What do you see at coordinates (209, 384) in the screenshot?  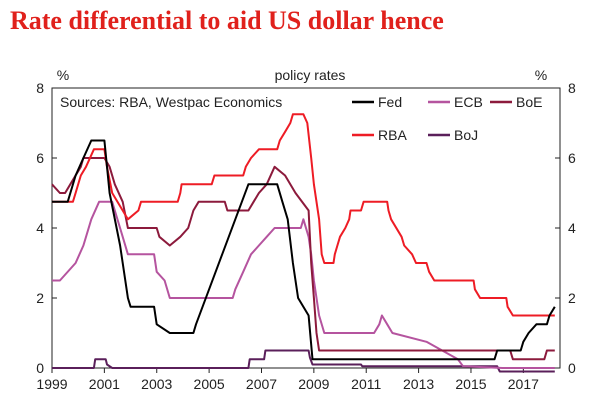 I see `x-tick-label: 2005` at bounding box center [209, 384].